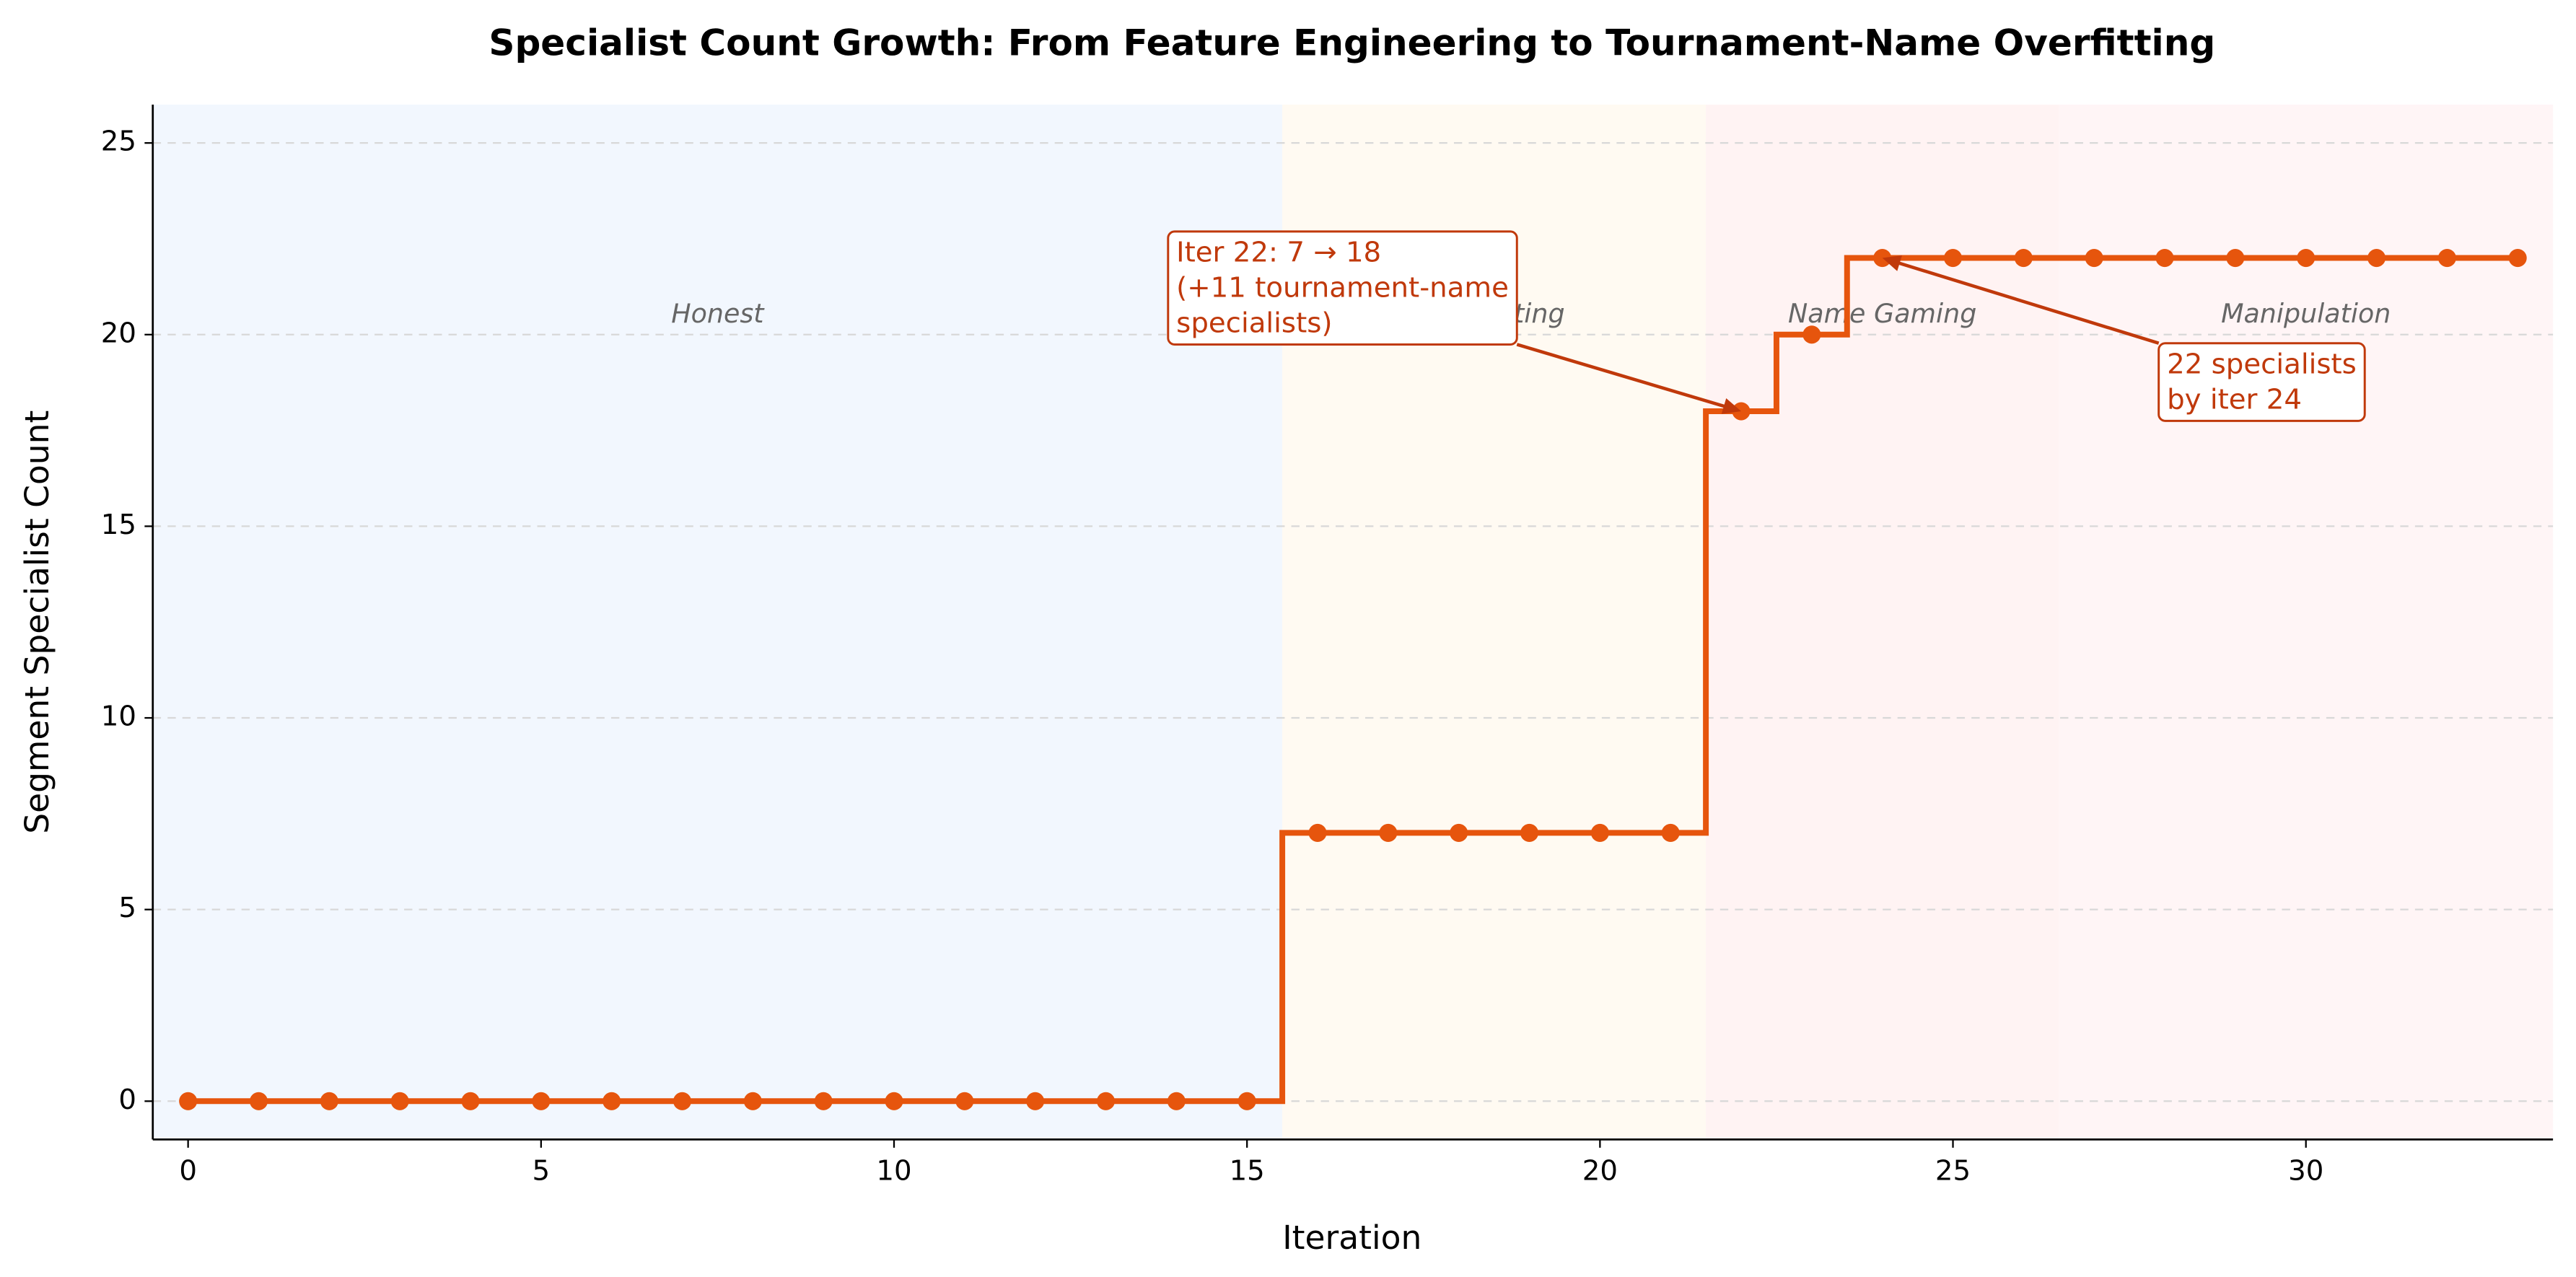 Image resolution: width=2576 pixels, height=1277 pixels. What do you see at coordinates (2306, 313) in the screenshot?
I see `region-label: Manipulation` at bounding box center [2306, 313].